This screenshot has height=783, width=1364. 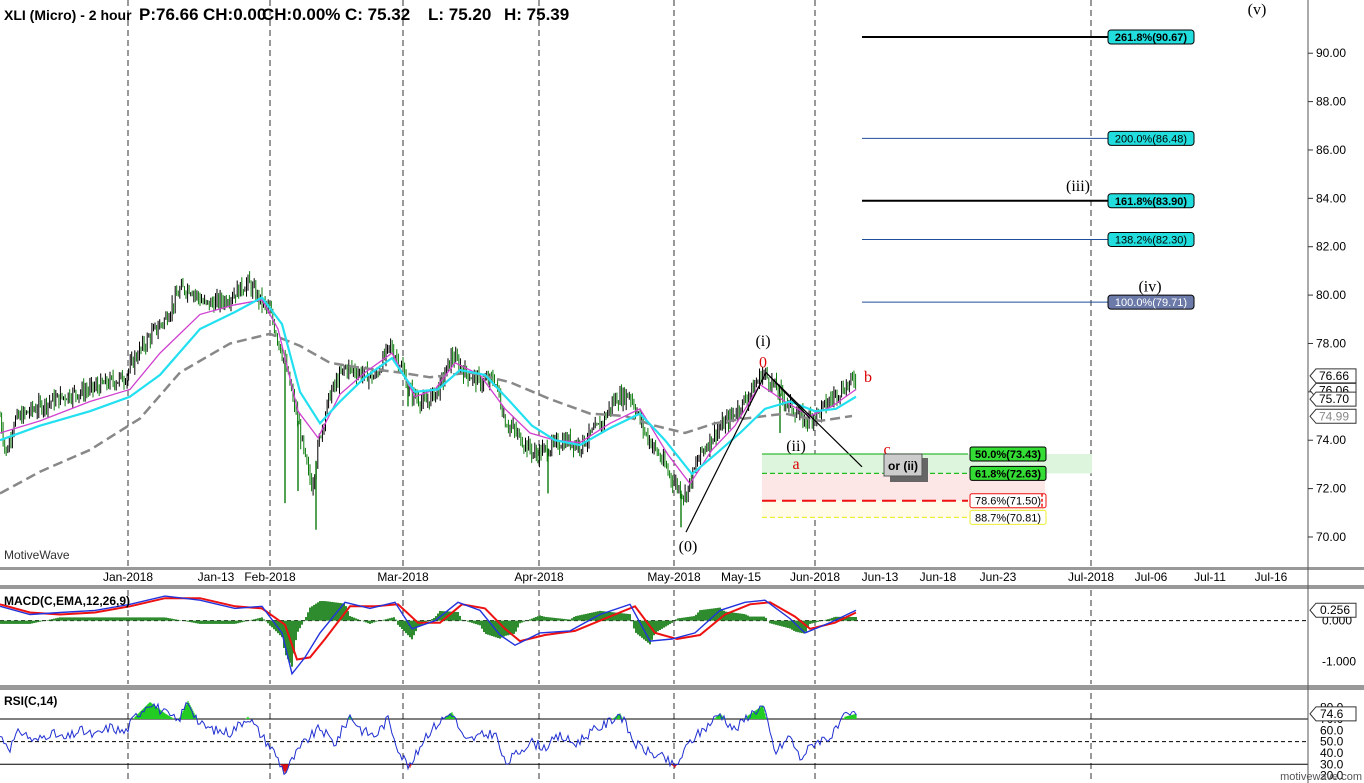 What do you see at coordinates (539, 577) in the screenshot?
I see `x-tick-label: Apr-2018` at bounding box center [539, 577].